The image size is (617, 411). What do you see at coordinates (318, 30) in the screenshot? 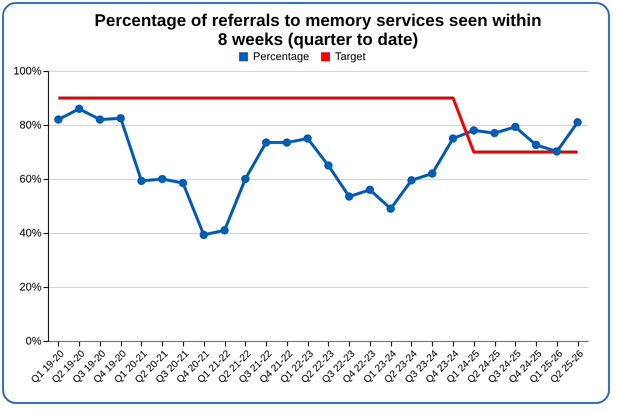
I see `chart-title: Percentage of referrals to memory services seen within 8 weeks (quarter to date)` at bounding box center [318, 30].